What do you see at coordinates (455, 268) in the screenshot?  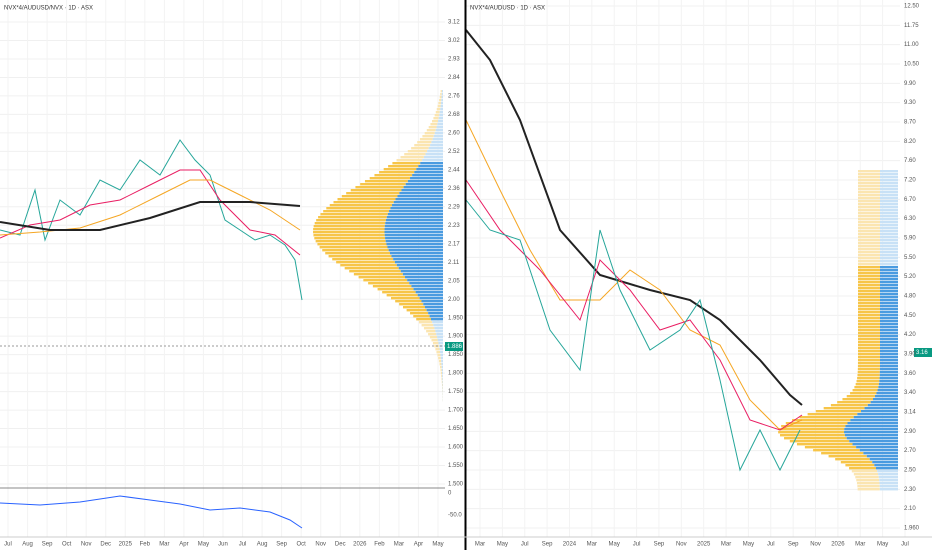 I see `left-price-axis` at bounding box center [455, 268].